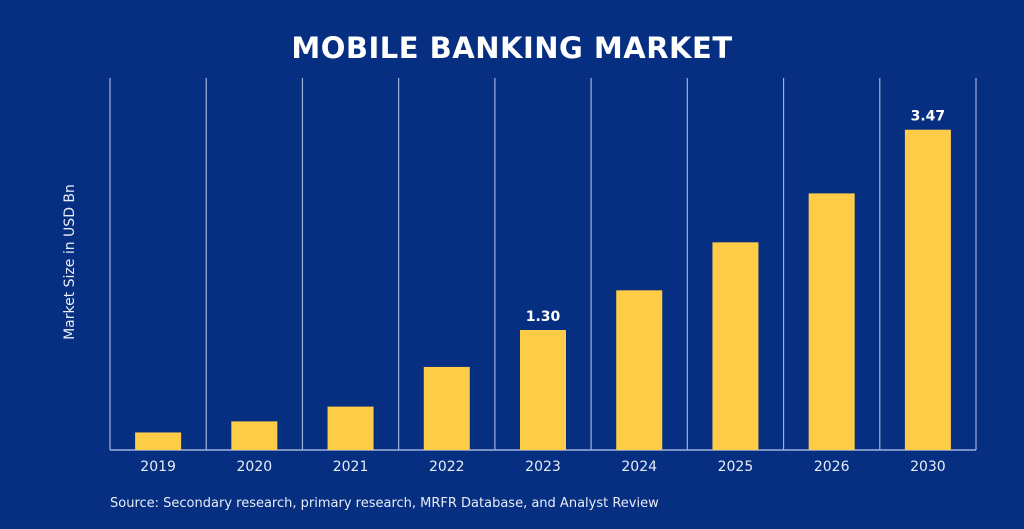 The width and height of the screenshot is (1024, 529). Describe the element at coordinates (446, 408) in the screenshot. I see `bar-2022` at that location.